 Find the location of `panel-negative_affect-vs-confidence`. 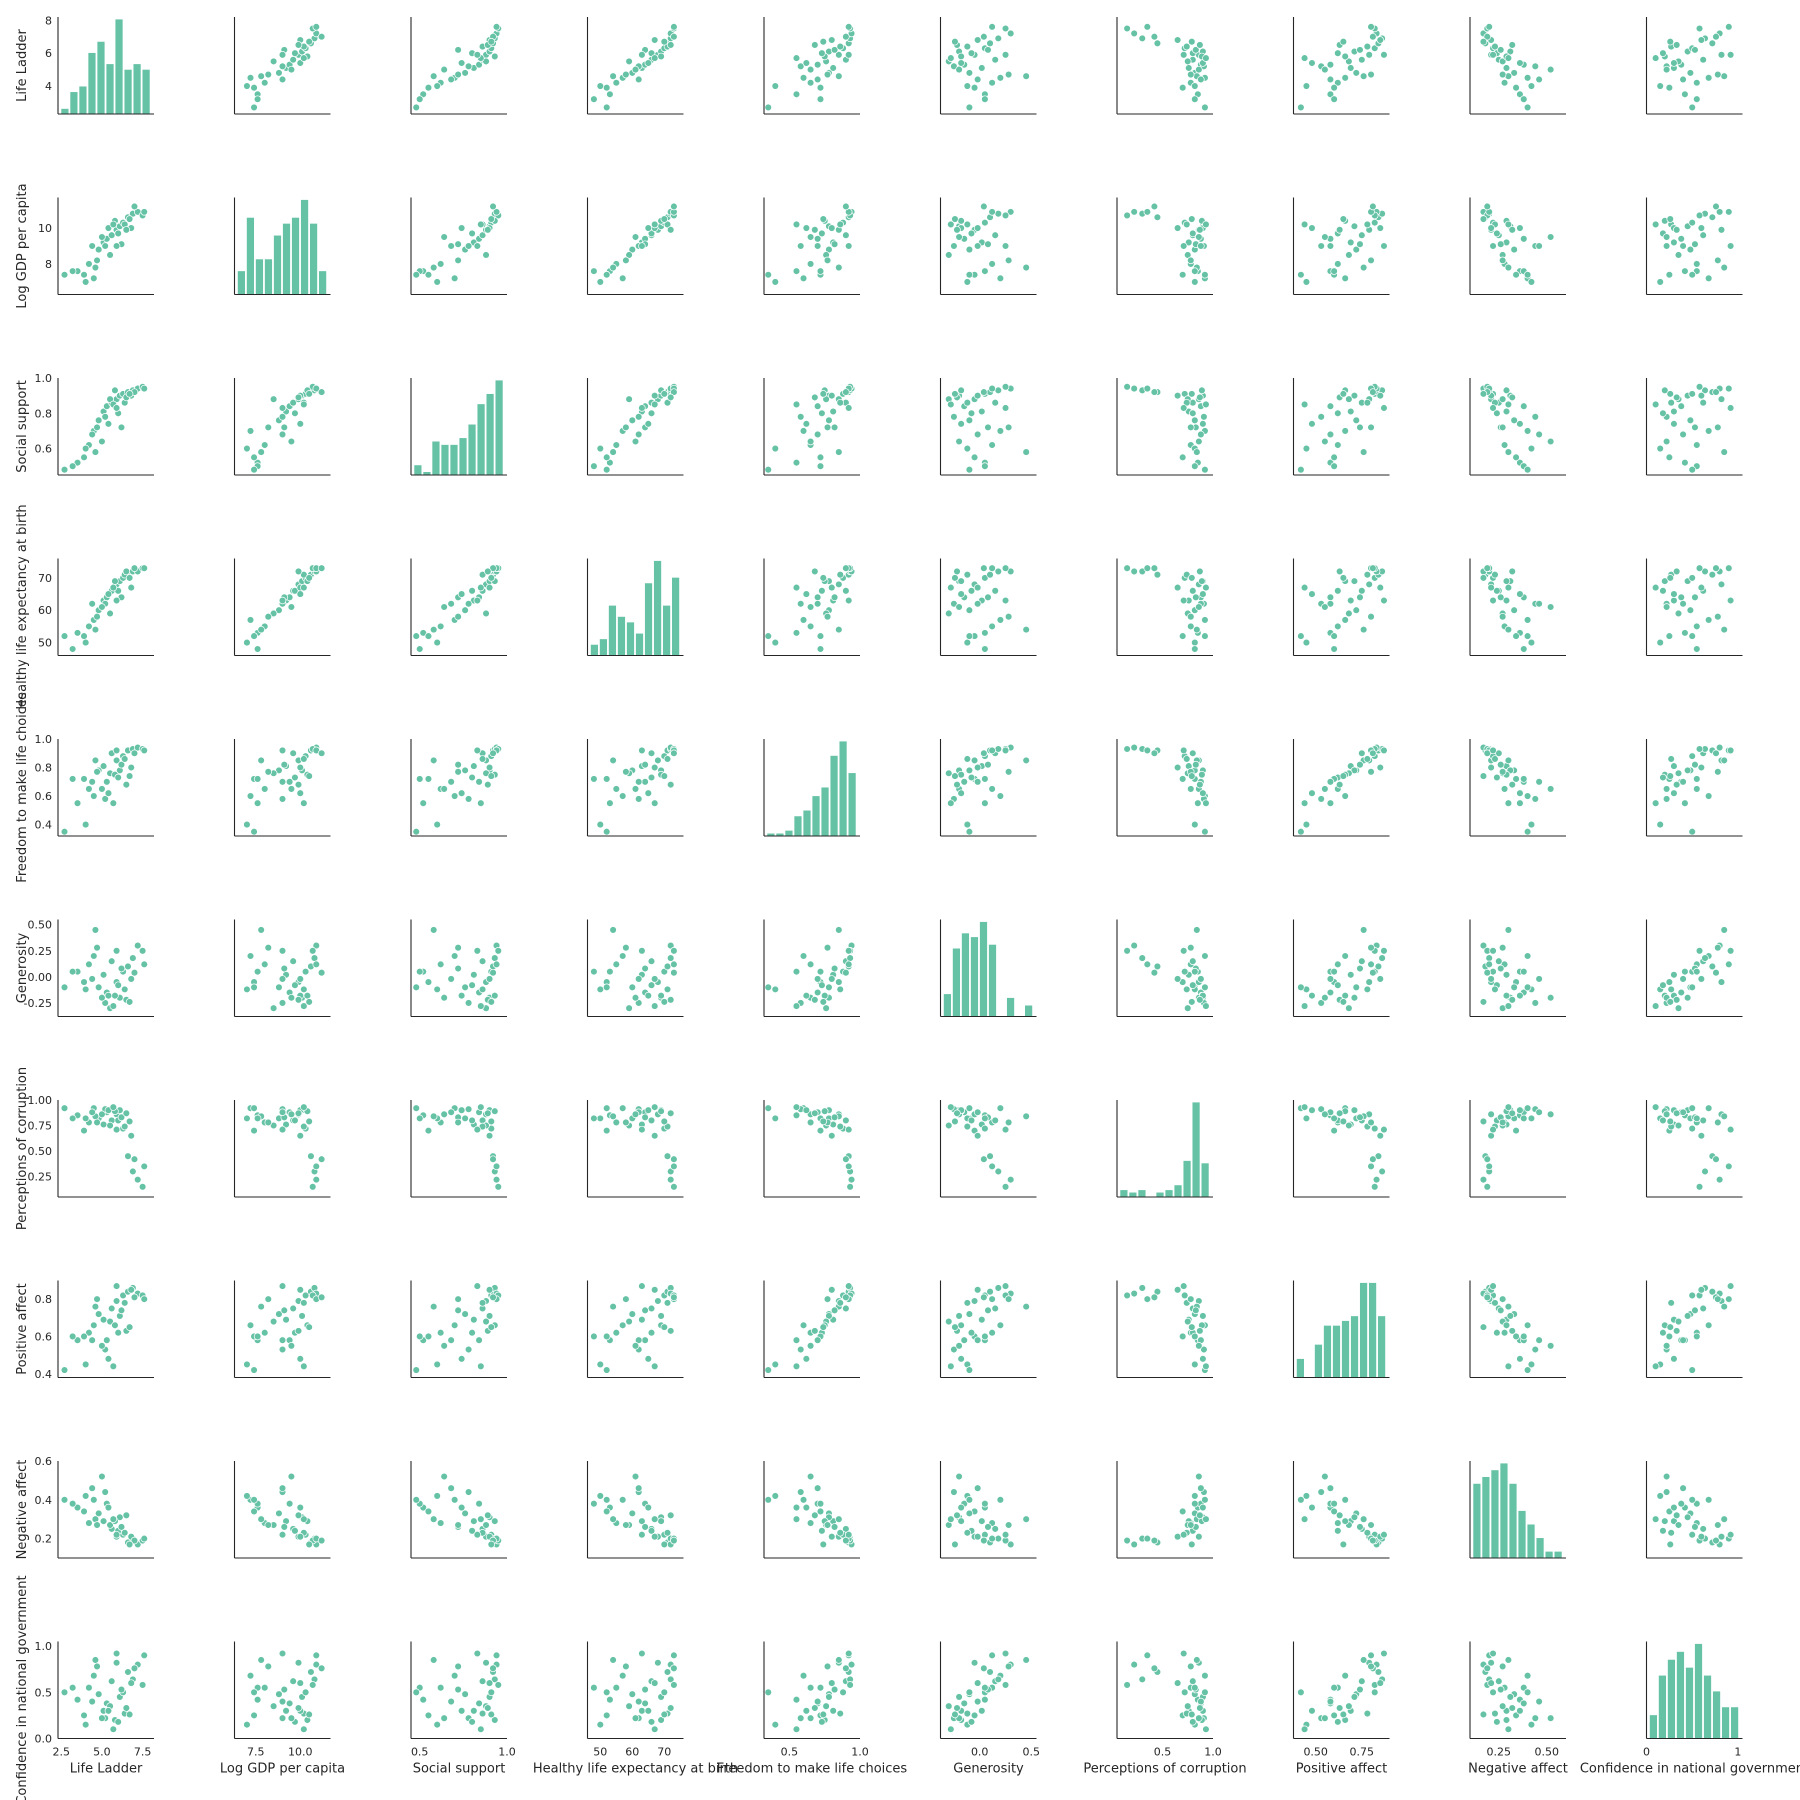

panel-negative_affect-vs-confidence is located at coordinates (1694, 1510).